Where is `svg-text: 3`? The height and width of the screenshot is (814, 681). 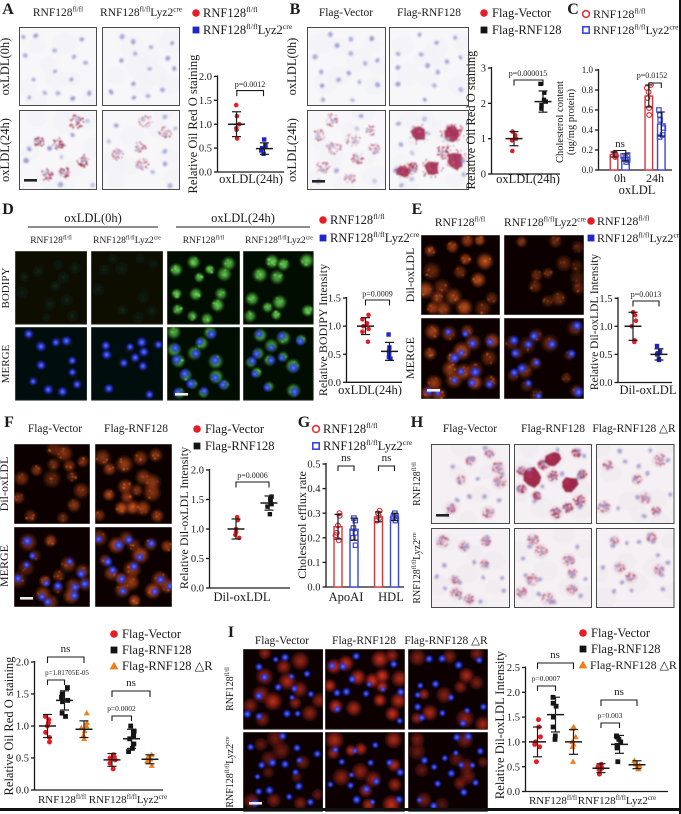 svg-text: 3 is located at coordinates (483, 69).